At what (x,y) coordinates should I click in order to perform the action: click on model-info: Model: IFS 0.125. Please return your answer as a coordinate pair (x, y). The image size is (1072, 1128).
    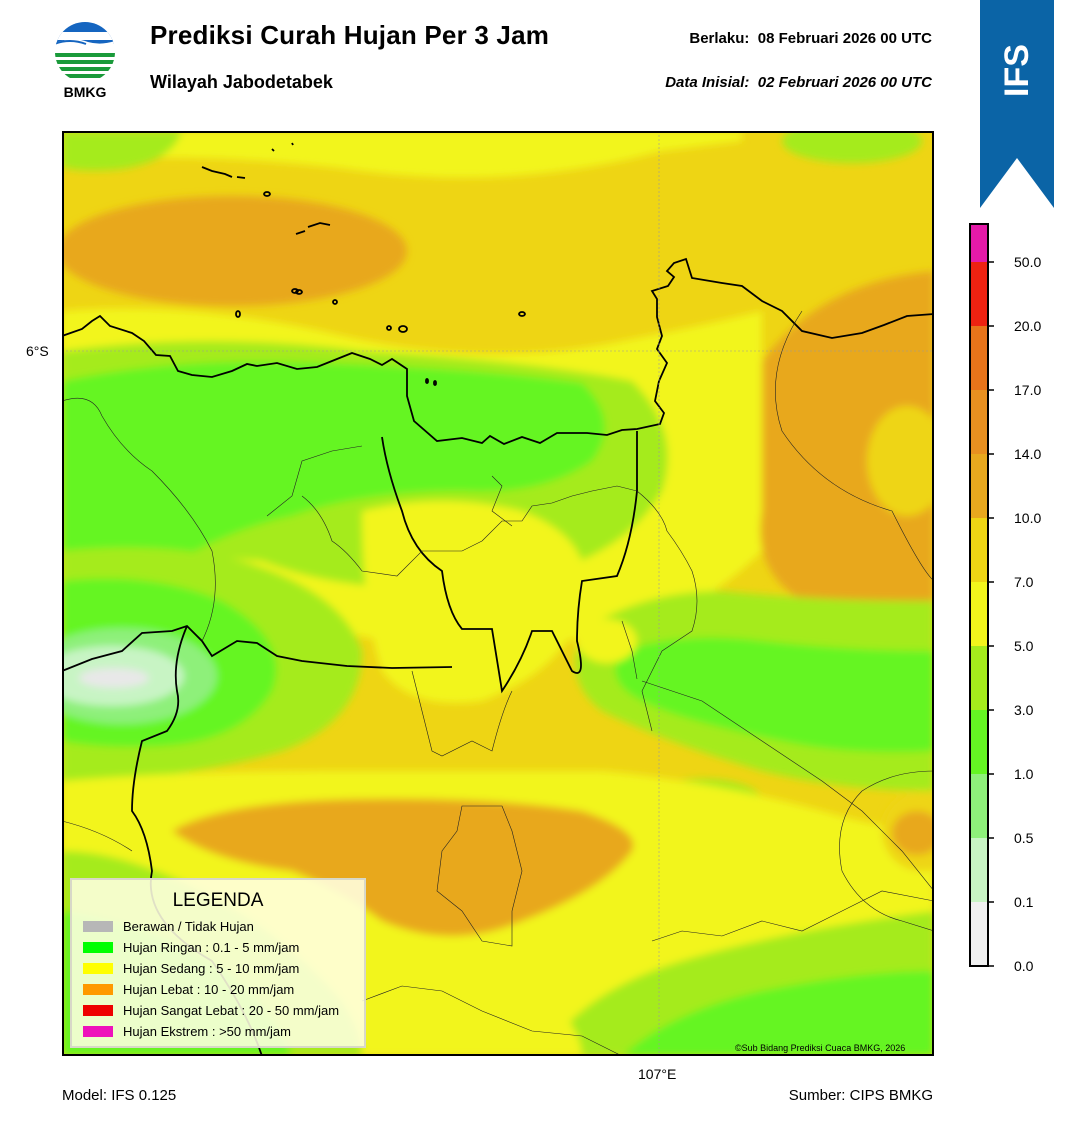
    Looking at the image, I should click on (119, 1095).